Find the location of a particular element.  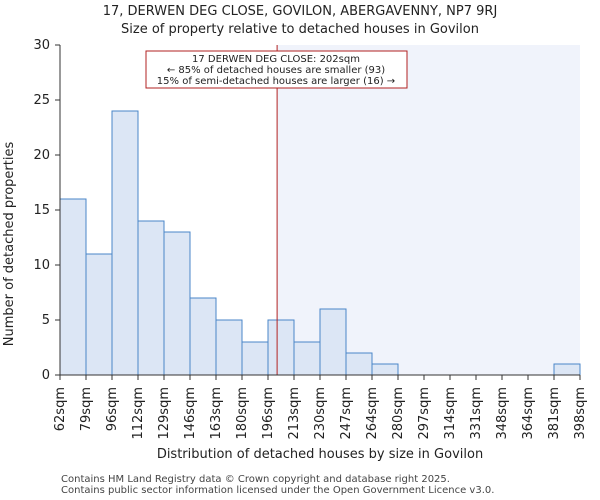

x-tick-label: 348sqm is located at coordinates (502, 413).